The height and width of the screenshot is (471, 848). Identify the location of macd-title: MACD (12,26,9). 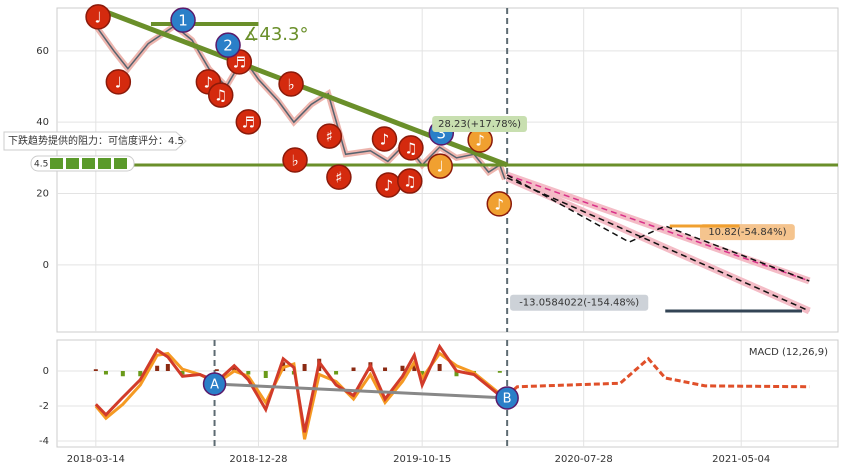
(788, 352).